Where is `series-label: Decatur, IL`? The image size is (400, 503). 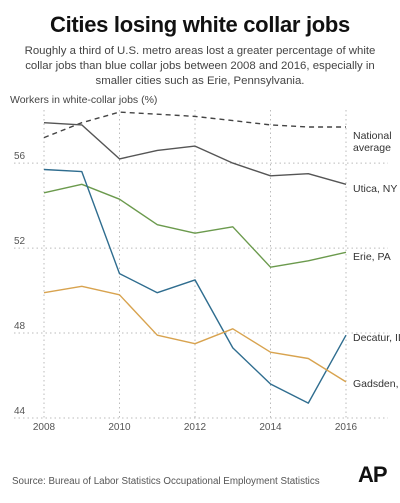
series-label: Decatur, IL is located at coordinates (376, 338).